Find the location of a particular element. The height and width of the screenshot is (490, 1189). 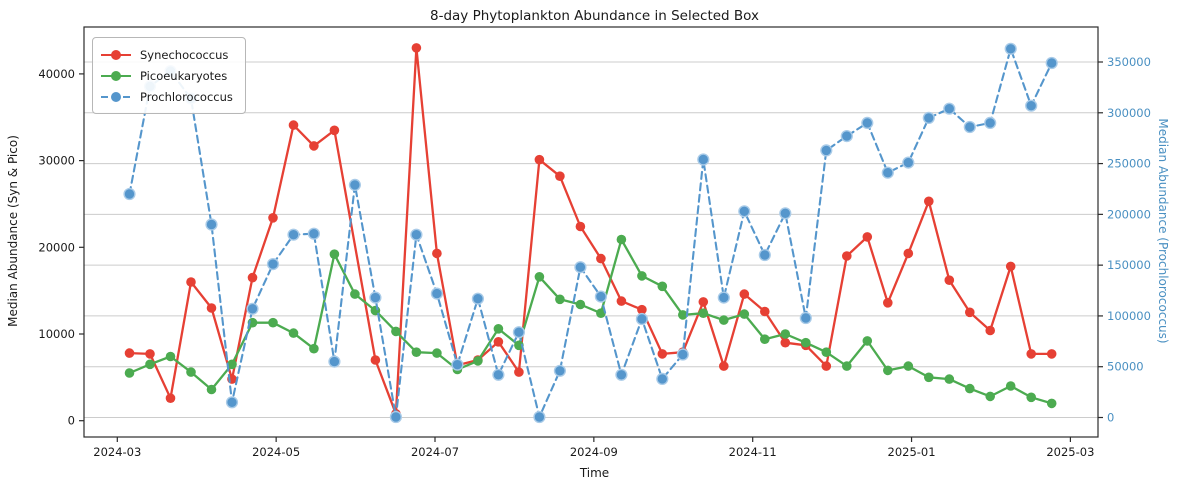

right-axis-label: Median Abundance (Prochlorococcus) is located at coordinates (1163, 231).